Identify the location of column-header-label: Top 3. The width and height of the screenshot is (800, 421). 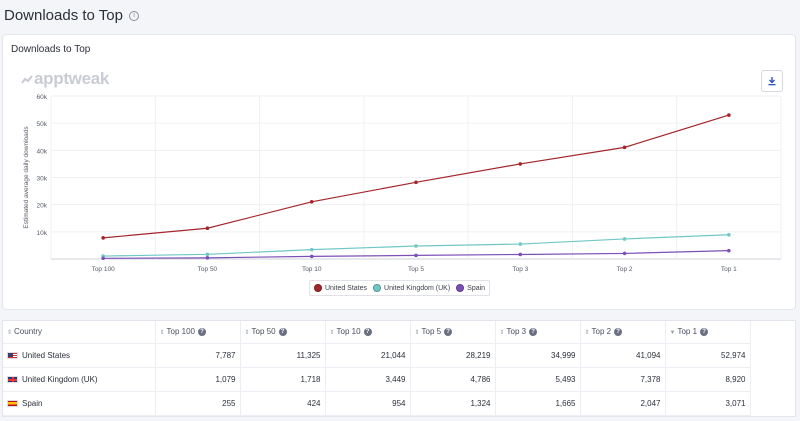
(516, 332).